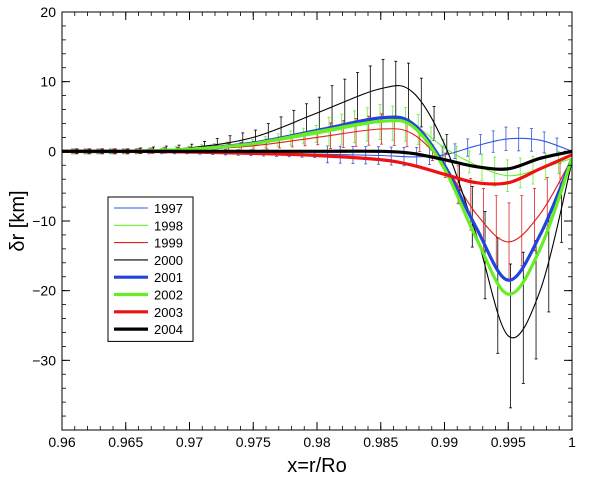 Image resolution: width=589 pixels, height=478 pixels. Describe the element at coordinates (189, 442) in the screenshot. I see `x-tick-label: 0.97` at that location.